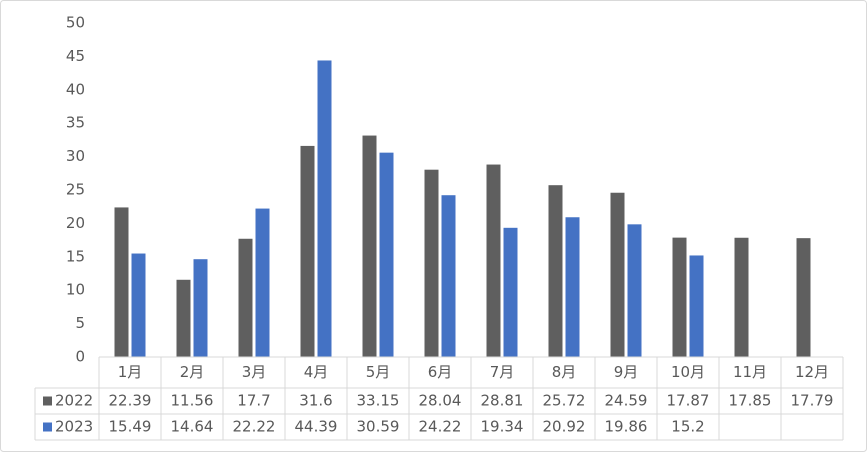  What do you see at coordinates (75, 223) in the screenshot?
I see `y-tick-label: 20` at bounding box center [75, 223].